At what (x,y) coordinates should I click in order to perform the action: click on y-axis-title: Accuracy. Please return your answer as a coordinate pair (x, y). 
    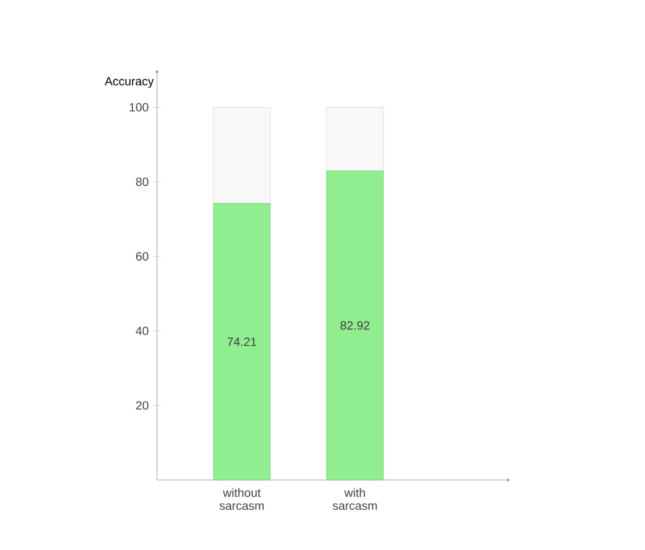
    Looking at the image, I should click on (129, 82).